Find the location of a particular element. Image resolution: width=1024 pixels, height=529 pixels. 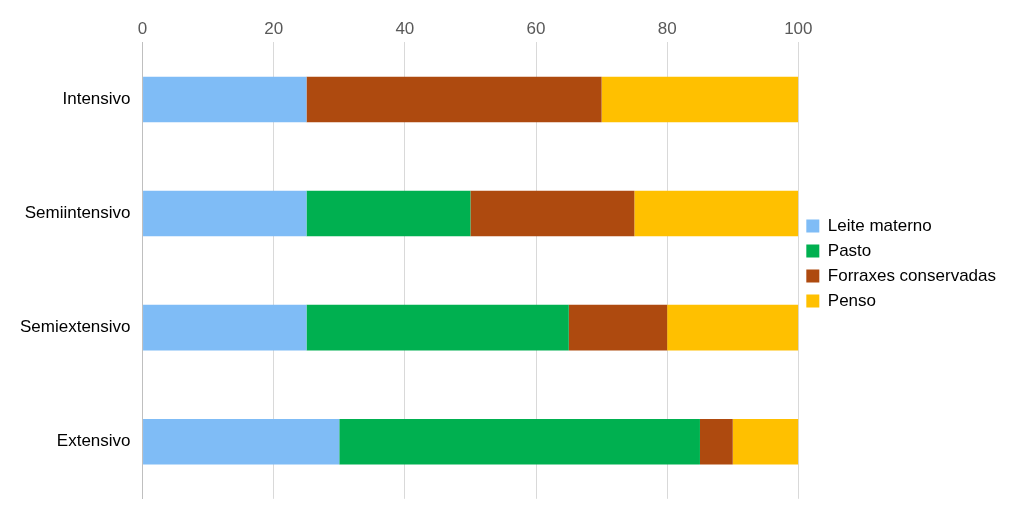

legend-label: Pasto is located at coordinates (849, 250).